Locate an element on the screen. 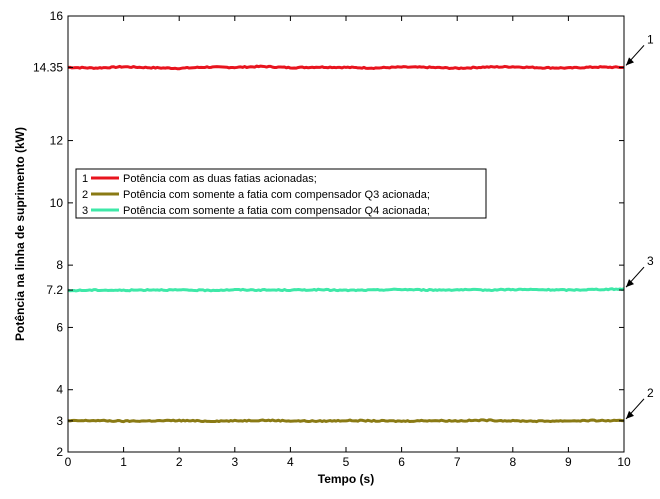  legend-number: 1 is located at coordinates (85, 179).